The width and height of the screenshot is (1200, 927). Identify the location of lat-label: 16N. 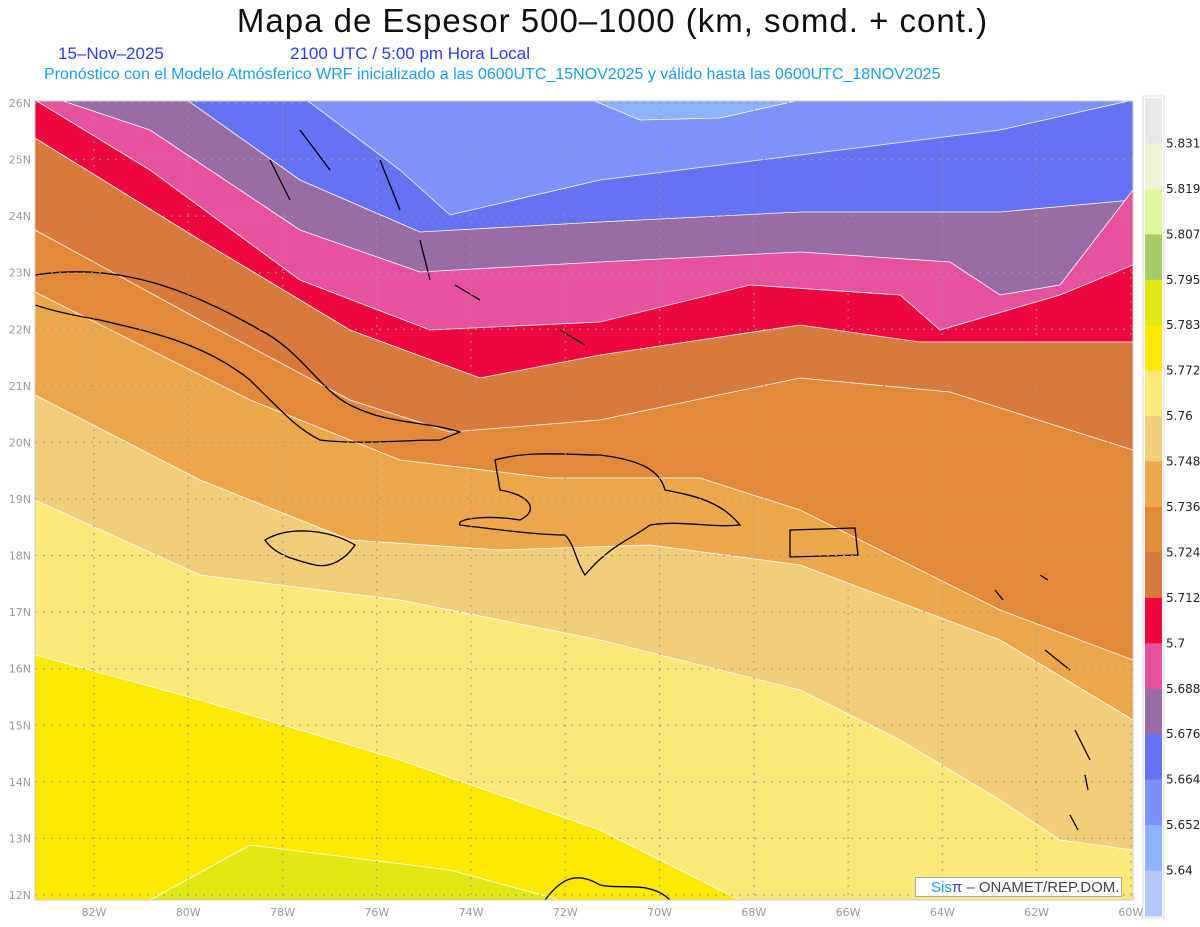
(20, 669).